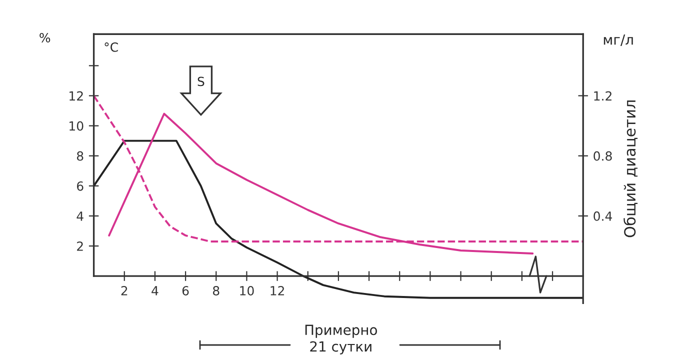 Image resolution: width=700 pixels, height=363 pixels. What do you see at coordinates (185, 291) in the screenshot?
I see `x-tick-label: 6` at bounding box center [185, 291].